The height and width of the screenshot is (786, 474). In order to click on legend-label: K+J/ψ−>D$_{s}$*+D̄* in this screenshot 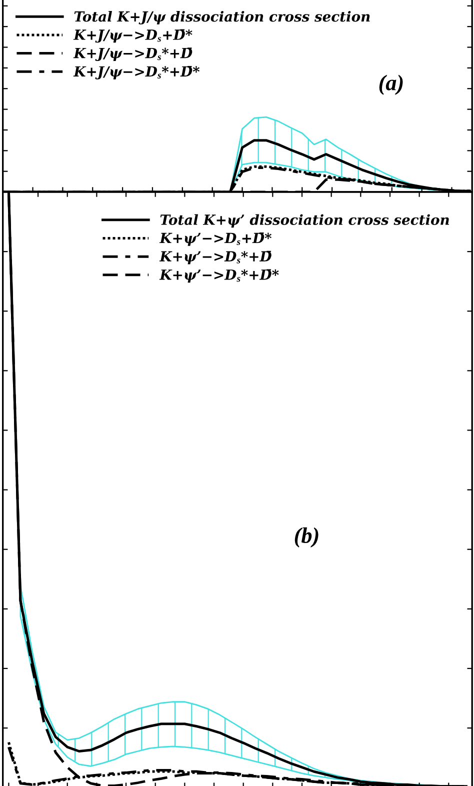, I will do `click(136, 73)`.